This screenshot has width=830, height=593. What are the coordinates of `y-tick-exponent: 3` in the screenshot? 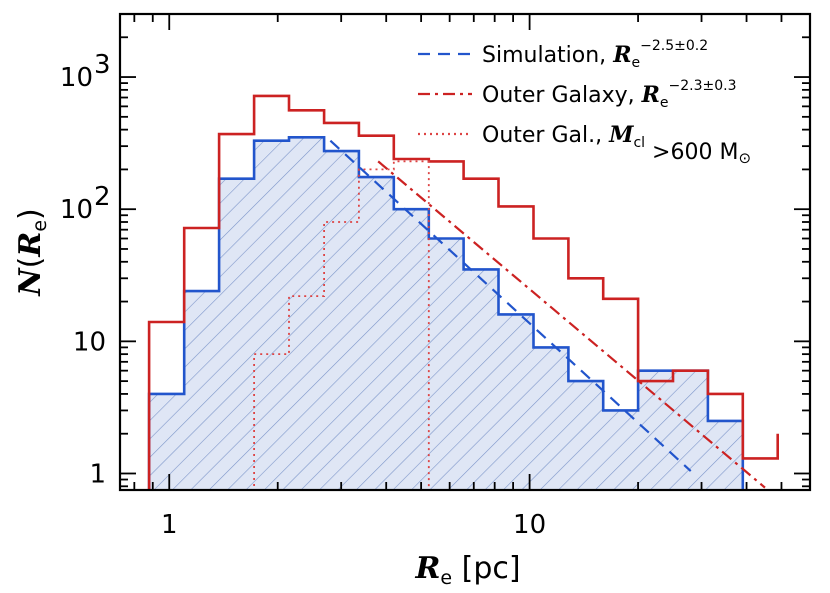 It's located at (102, 65).